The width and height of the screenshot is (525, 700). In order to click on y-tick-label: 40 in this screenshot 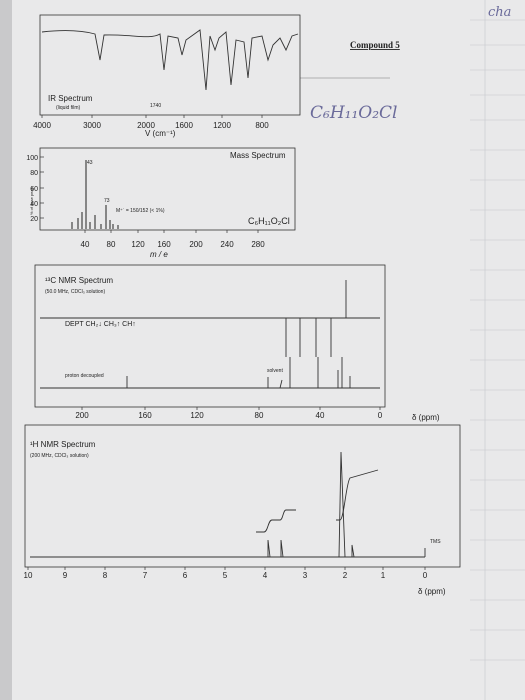, I will do `click(34, 204)`.